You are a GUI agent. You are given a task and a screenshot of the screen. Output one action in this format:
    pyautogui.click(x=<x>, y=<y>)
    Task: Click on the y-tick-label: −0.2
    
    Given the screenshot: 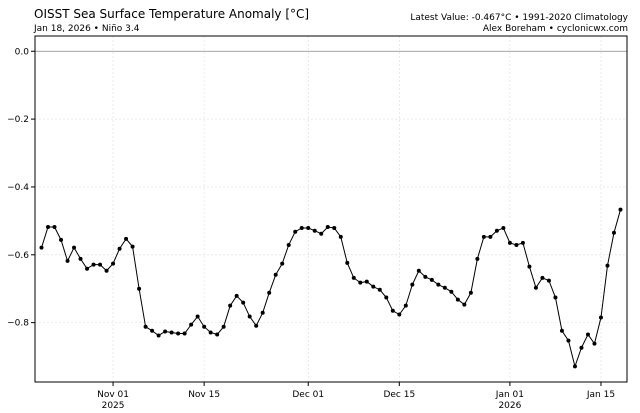 What is the action you would take?
    pyautogui.click(x=18, y=120)
    